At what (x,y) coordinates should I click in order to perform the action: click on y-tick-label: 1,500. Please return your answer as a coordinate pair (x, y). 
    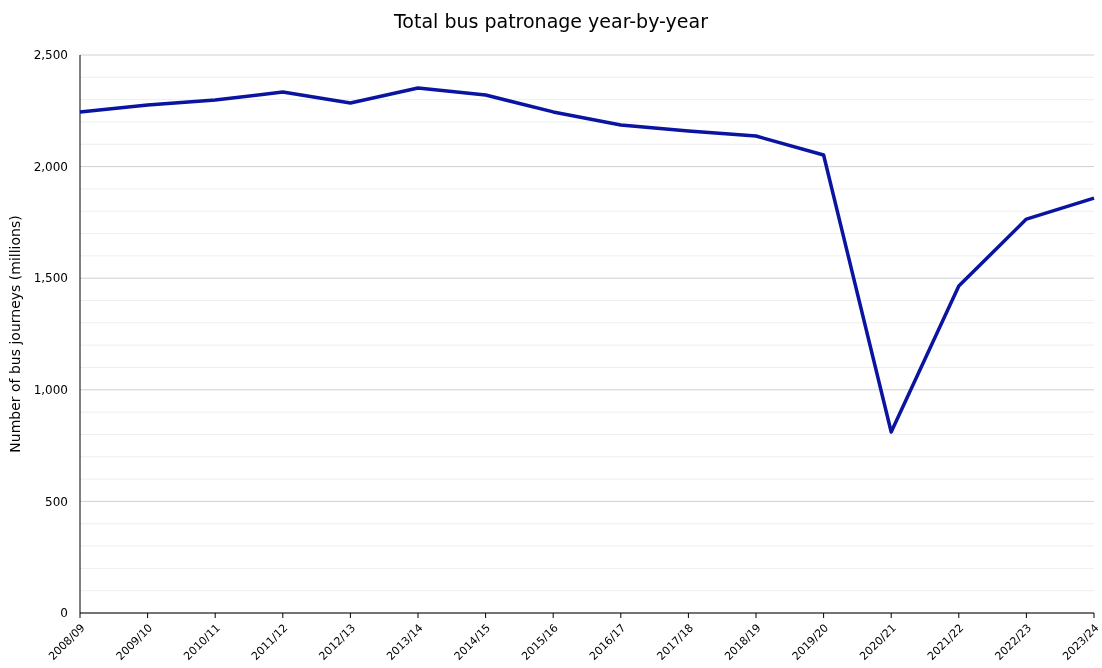
    Looking at the image, I should click on (50, 278).